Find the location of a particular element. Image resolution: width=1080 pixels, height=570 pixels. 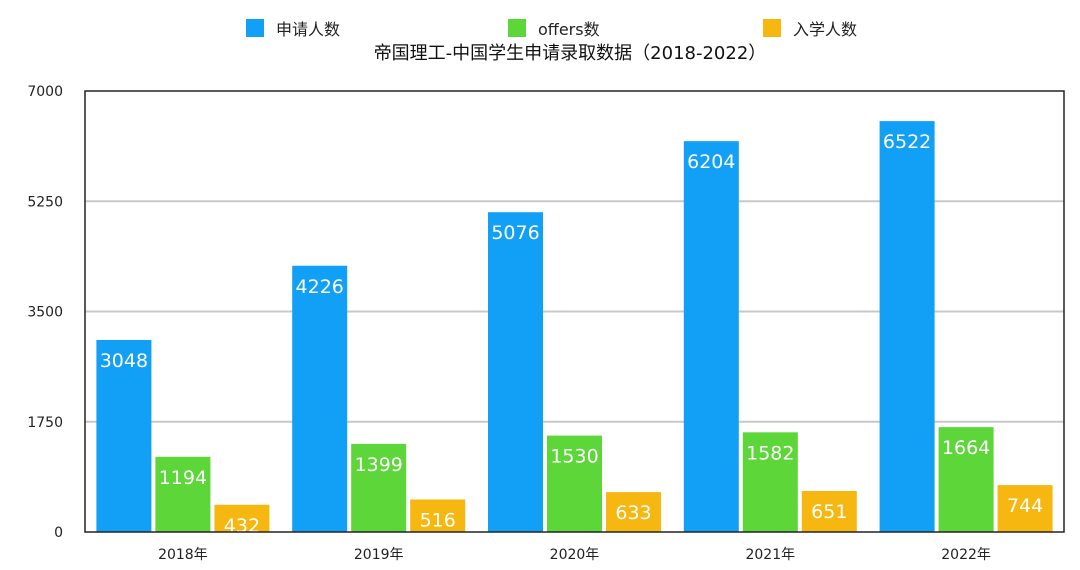

y-tick-label: 1750 is located at coordinates (45, 423).